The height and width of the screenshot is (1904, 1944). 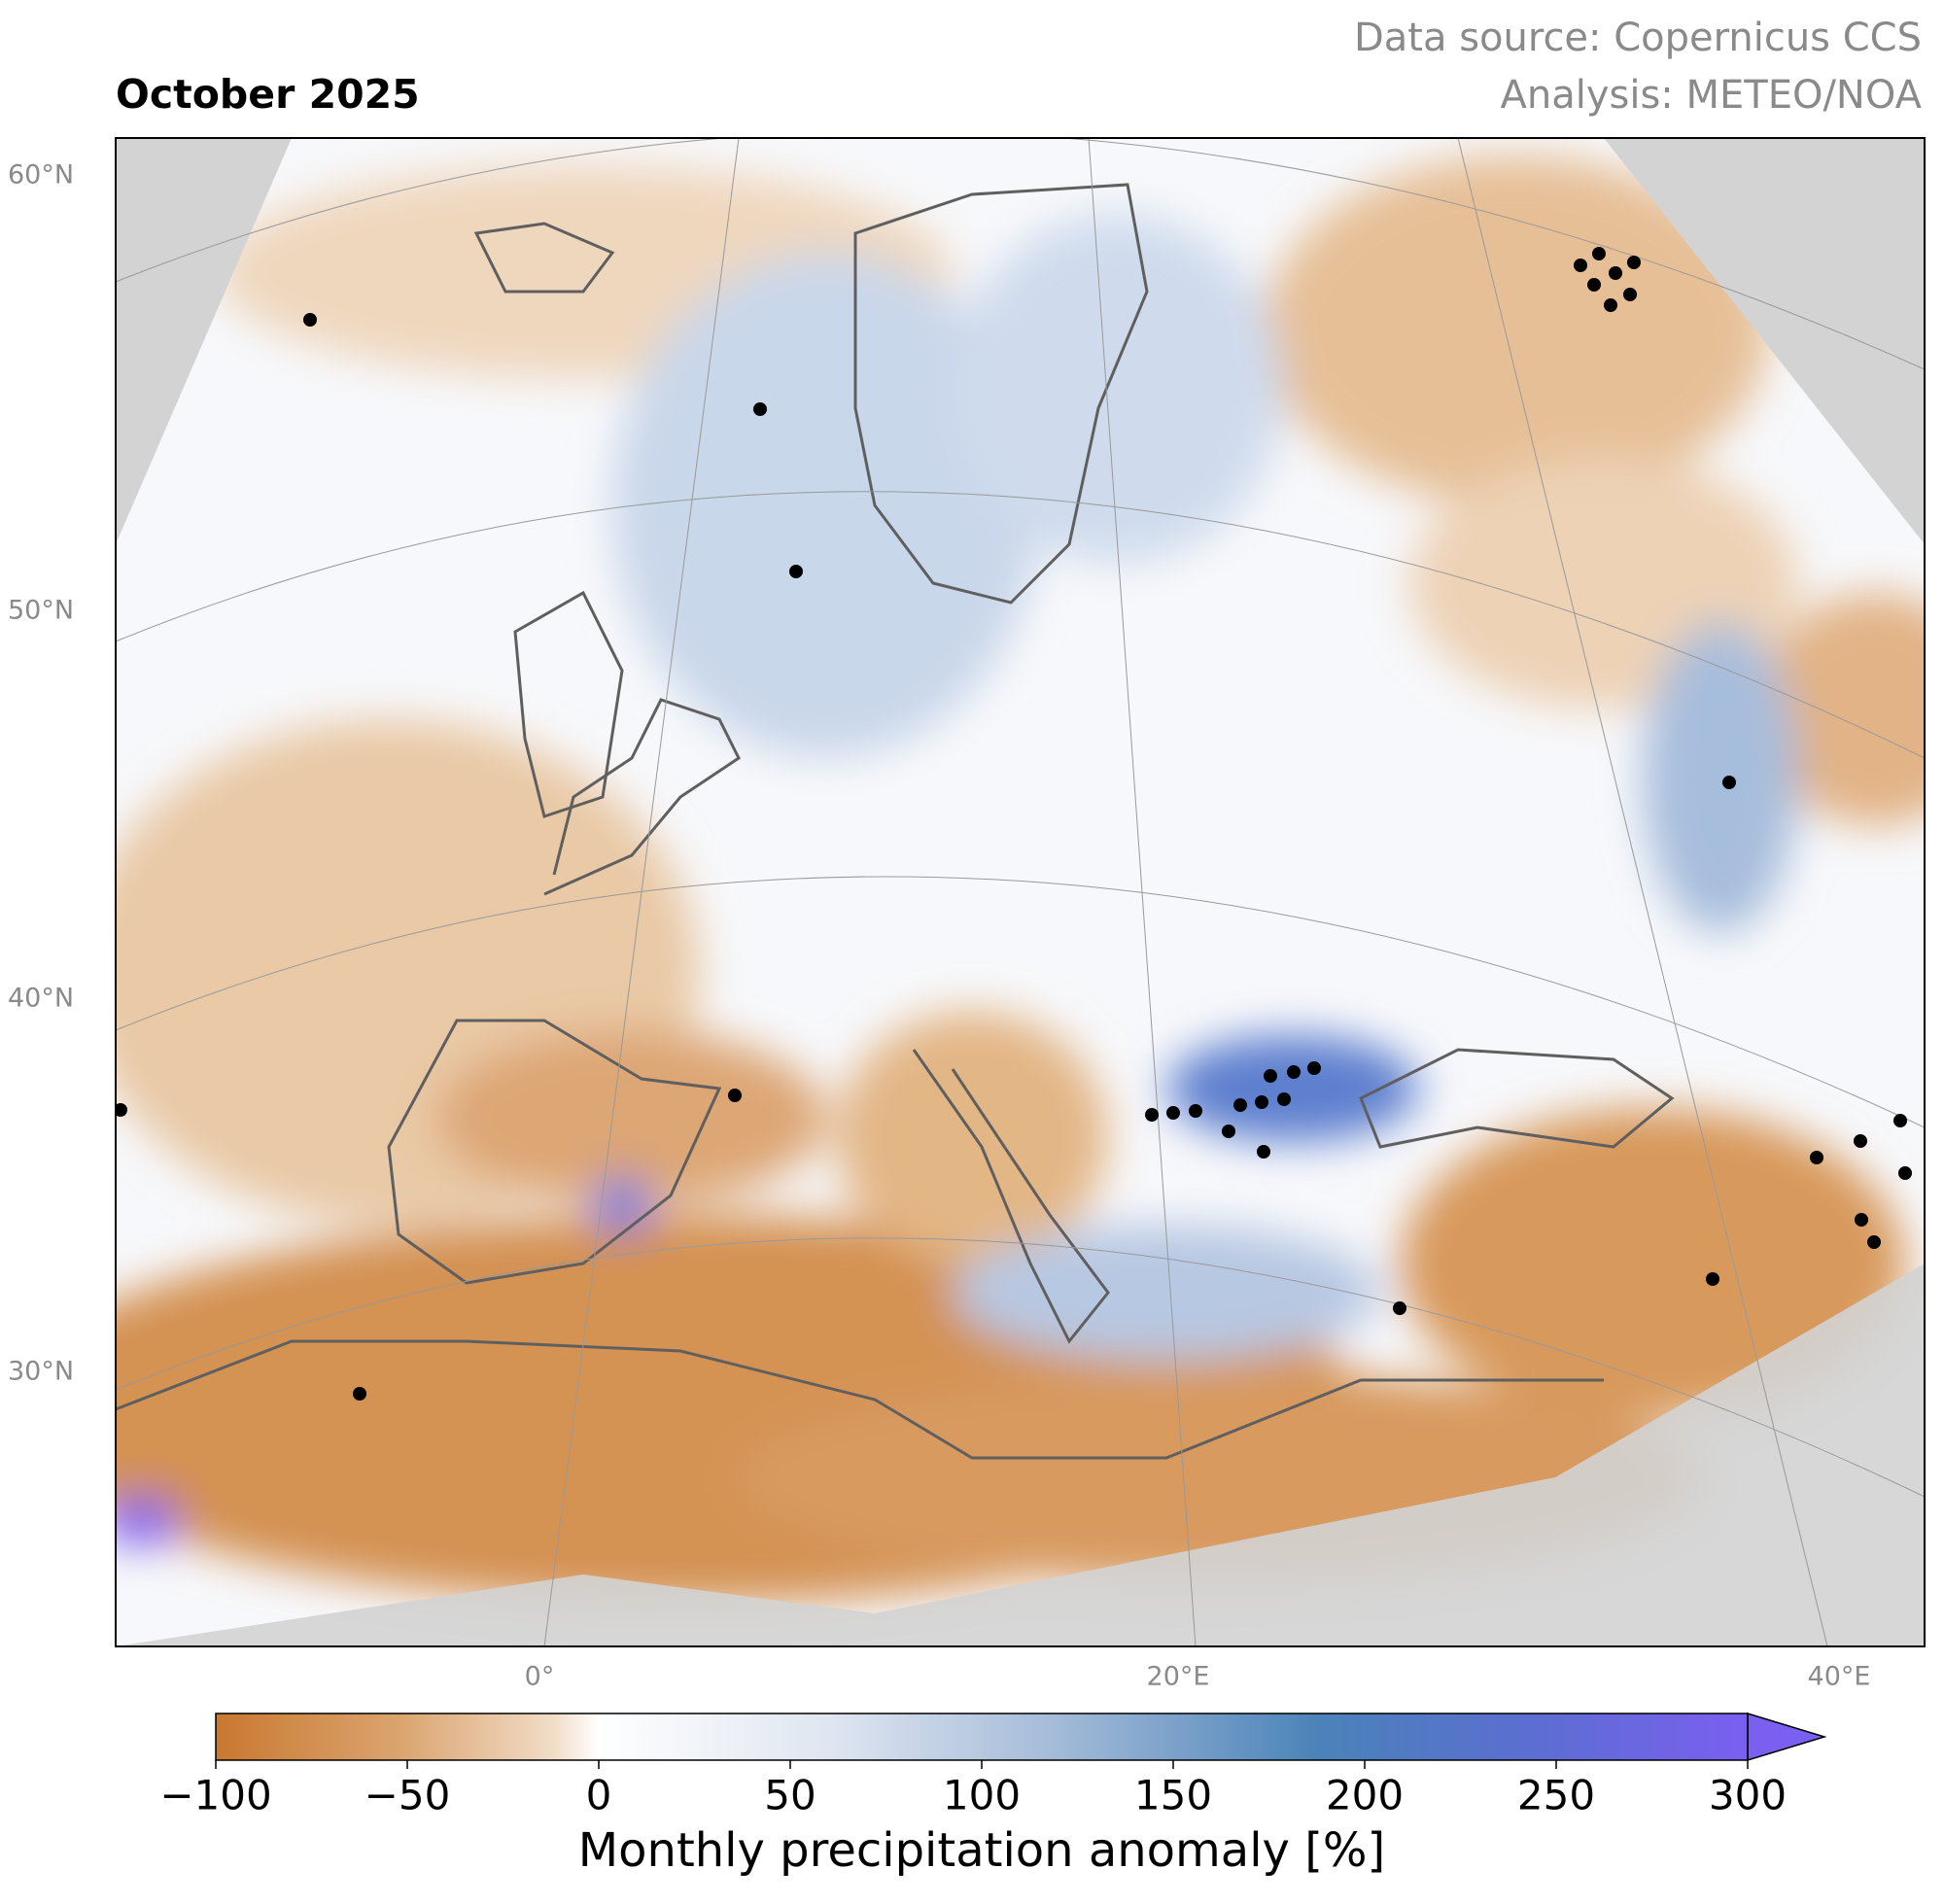 What do you see at coordinates (1839, 1677) in the screenshot?
I see `lon-label: 40°E` at bounding box center [1839, 1677].